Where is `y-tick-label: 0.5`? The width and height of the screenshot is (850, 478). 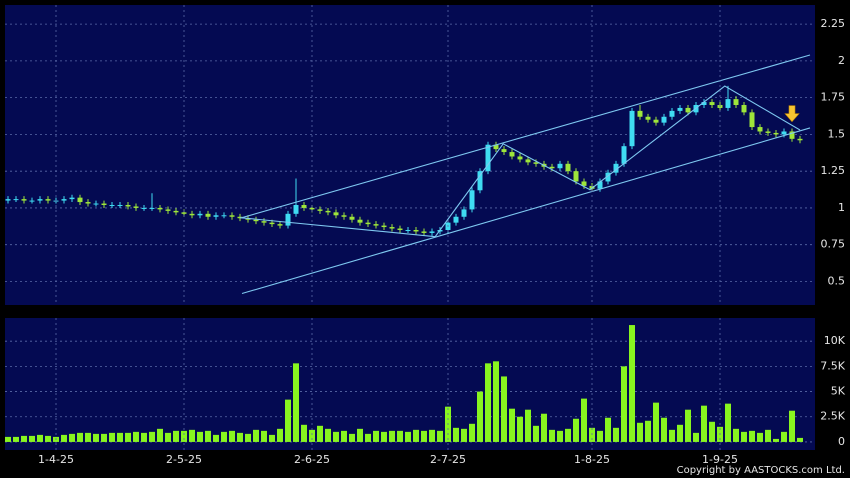 y-tick-label: 0.5 is located at coordinates (837, 280).